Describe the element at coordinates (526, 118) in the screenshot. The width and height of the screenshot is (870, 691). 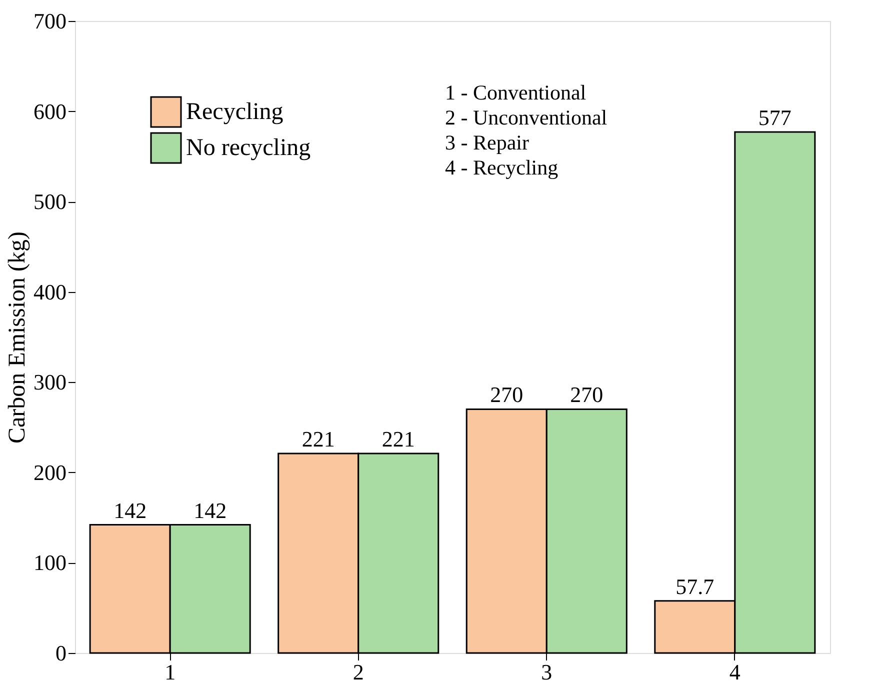
I see `annotation: 2 - Unconventional` at that location.